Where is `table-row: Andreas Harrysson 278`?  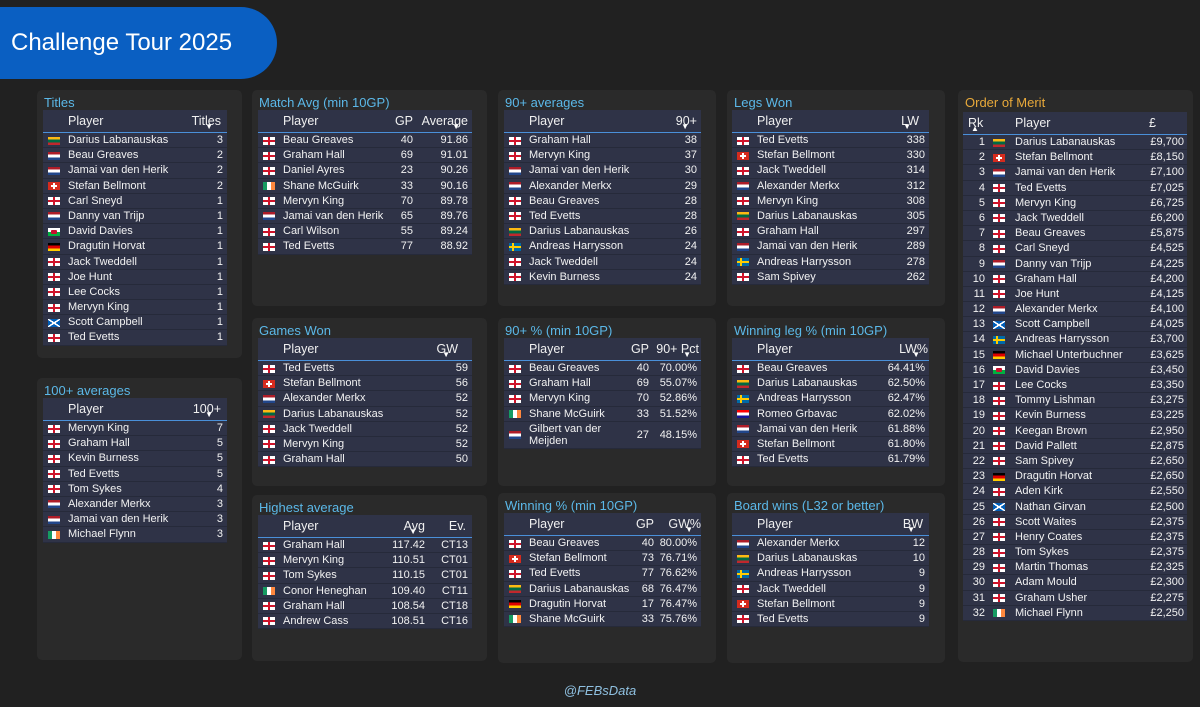
table-row: Andreas Harrysson 278 is located at coordinates (830, 262).